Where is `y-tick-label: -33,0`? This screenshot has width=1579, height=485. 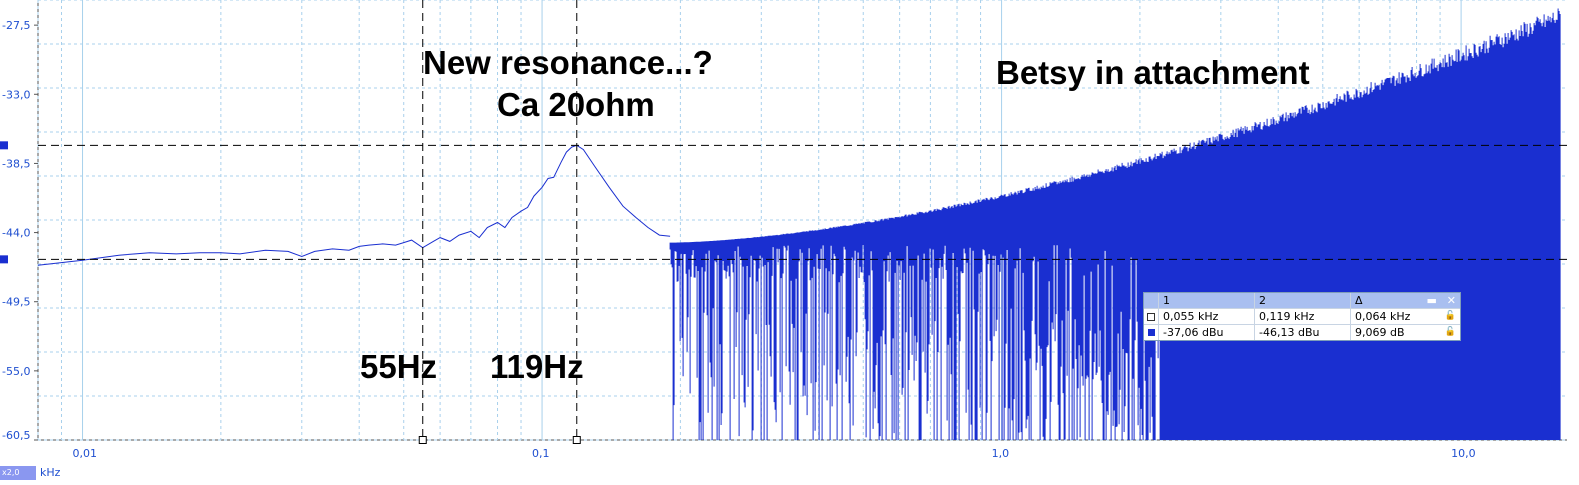 y-tick-label: -33,0 is located at coordinates (16, 94).